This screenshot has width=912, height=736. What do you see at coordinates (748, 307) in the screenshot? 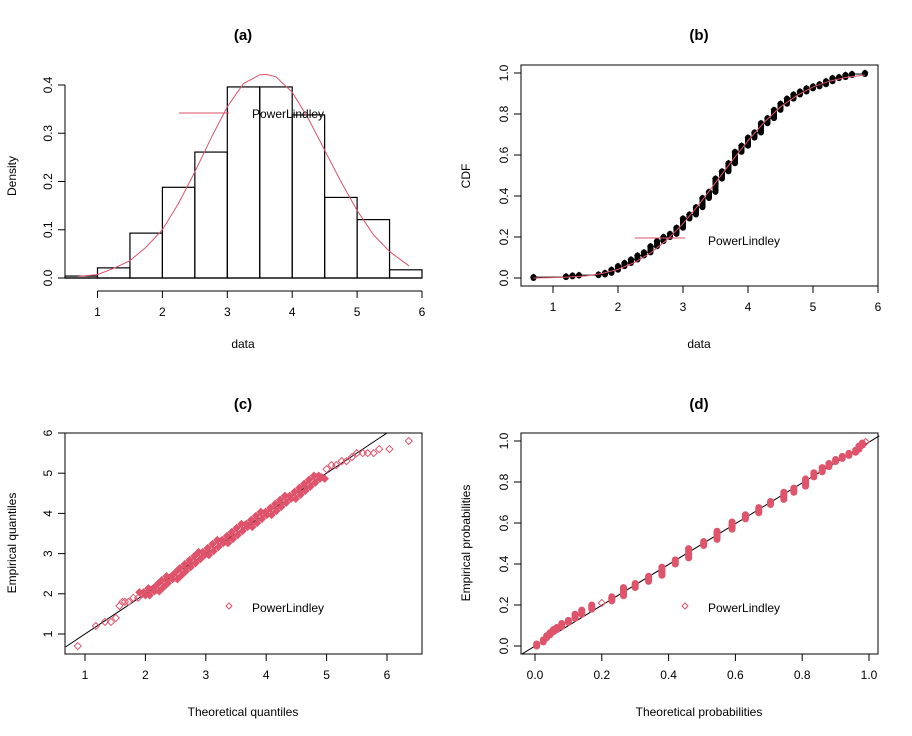
I see `panel-b-x-tick-label: 4` at bounding box center [748, 307].